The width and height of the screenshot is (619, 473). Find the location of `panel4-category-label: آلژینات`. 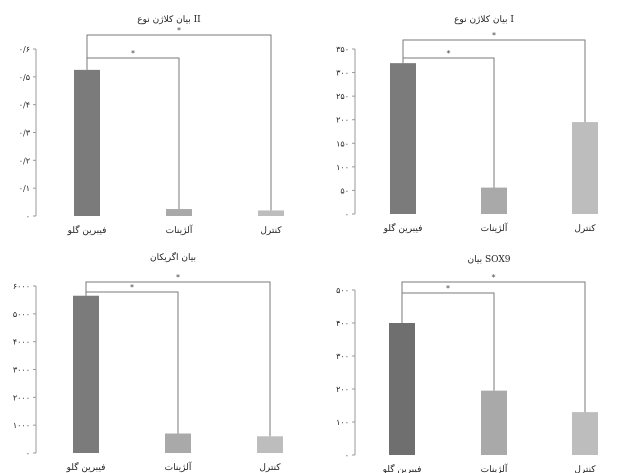

panel4-category-label: آلژینات is located at coordinates (494, 468).